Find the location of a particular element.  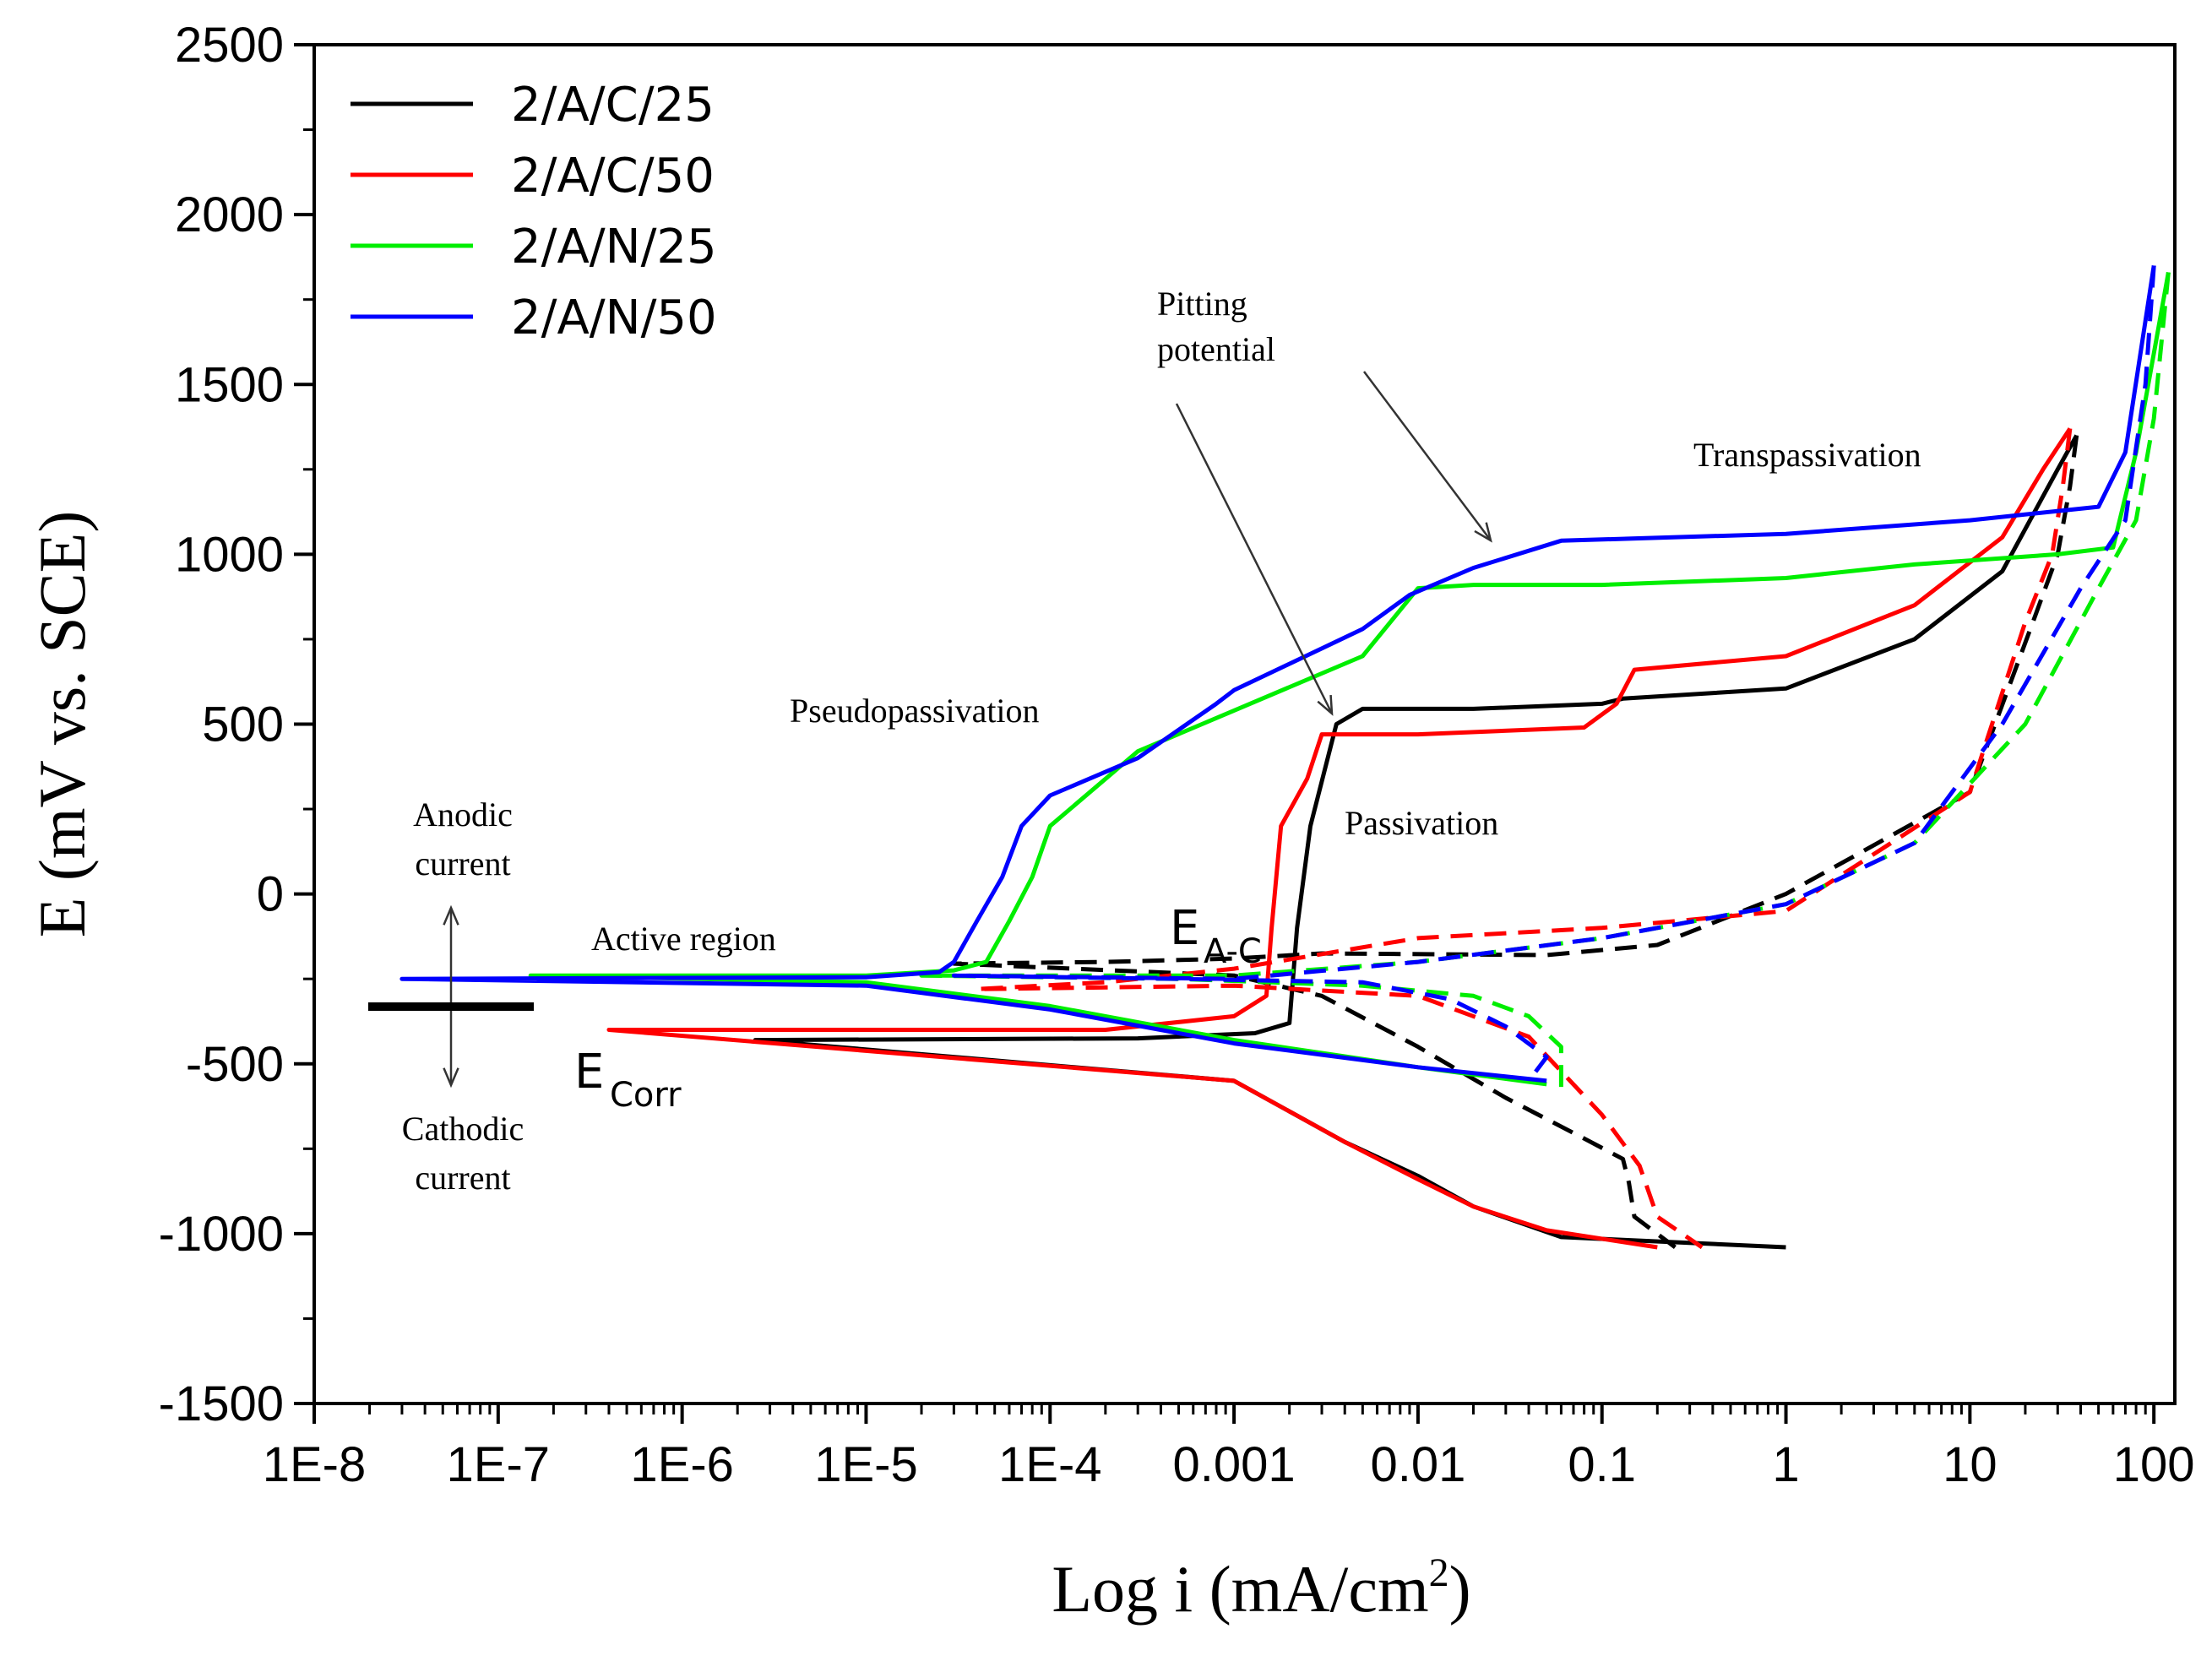

x-tick-label: 1E-8 is located at coordinates (315, 1464).